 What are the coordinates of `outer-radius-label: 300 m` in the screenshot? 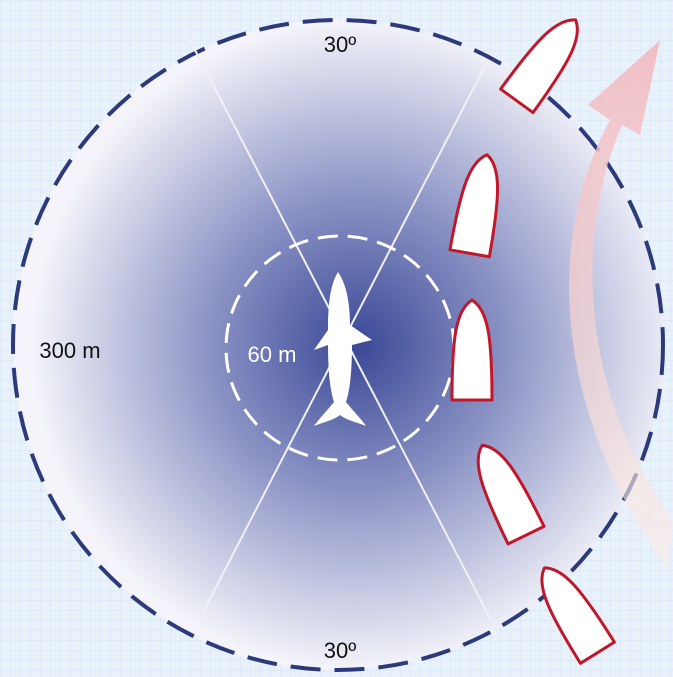 It's located at (69, 350).